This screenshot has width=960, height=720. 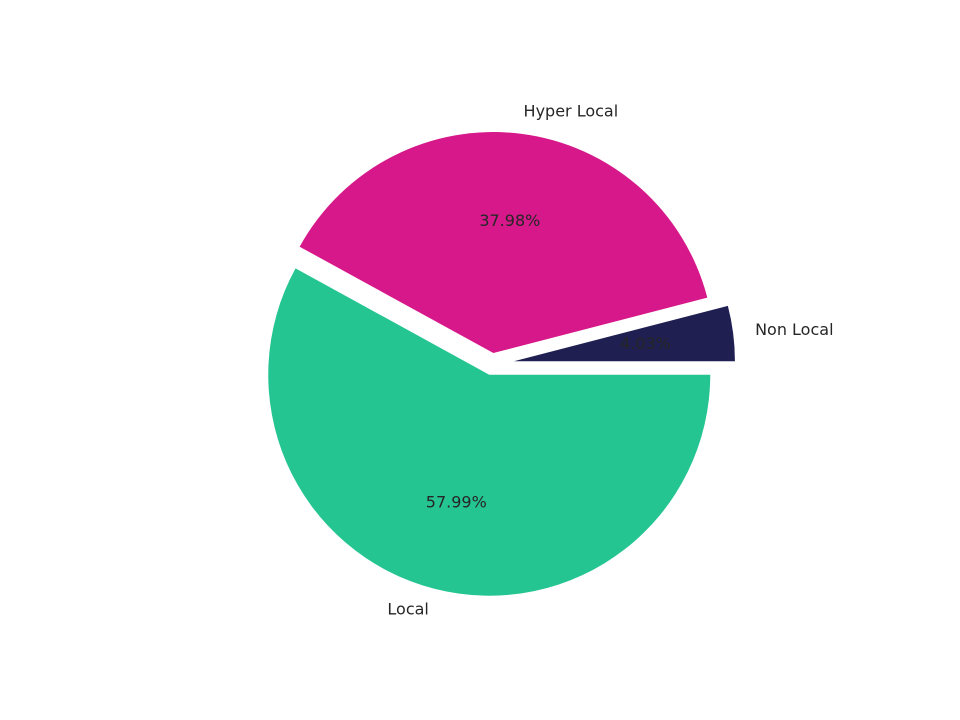 What do you see at coordinates (509, 220) in the screenshot?
I see `value-label: 37.98%` at bounding box center [509, 220].